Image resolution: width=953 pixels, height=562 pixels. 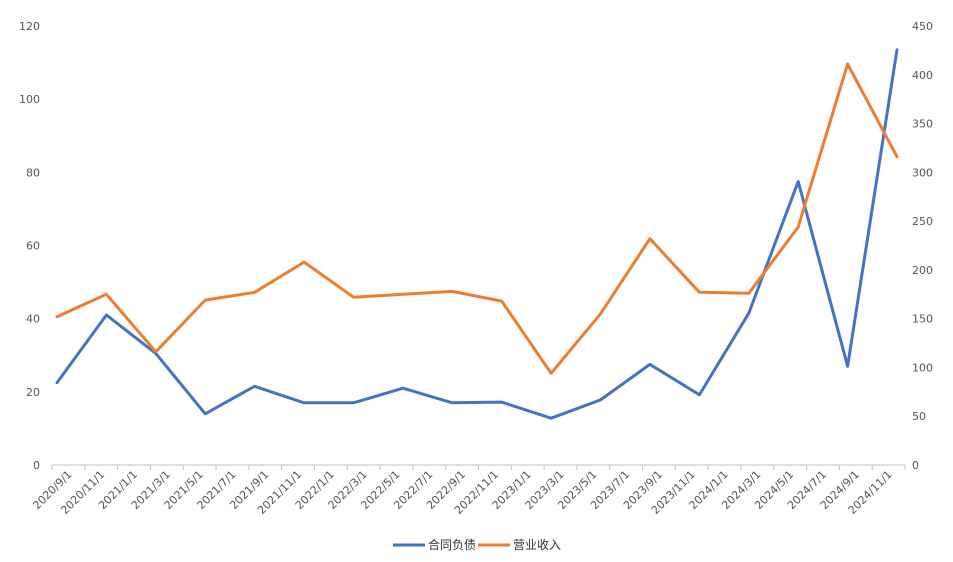 What do you see at coordinates (922, 221) in the screenshot?
I see `right-y-tick-label: 250` at bounding box center [922, 221].